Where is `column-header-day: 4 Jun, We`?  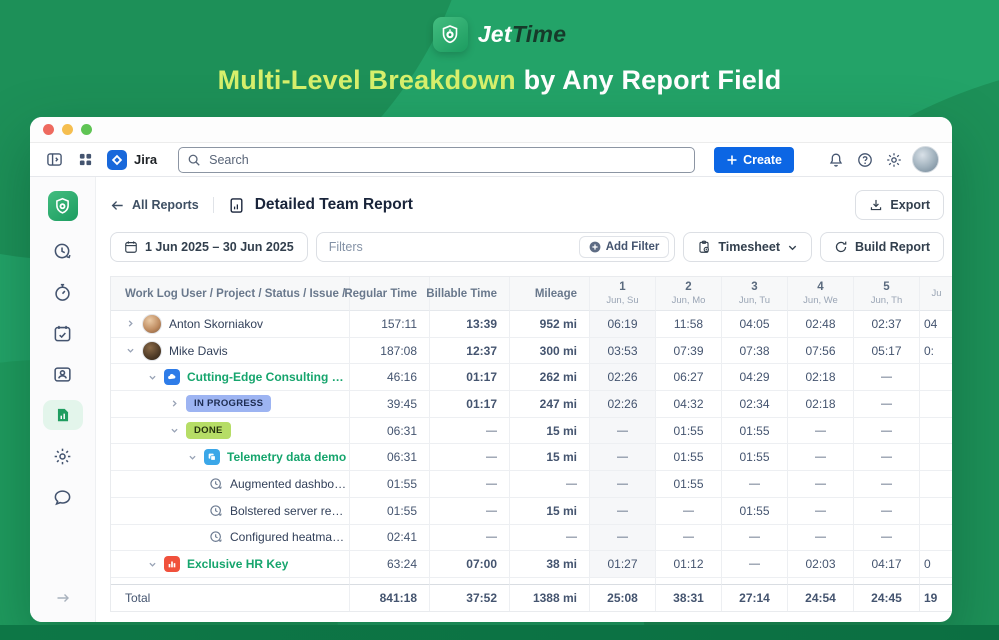 column-header-day: 4 Jun, We is located at coordinates (821, 294).